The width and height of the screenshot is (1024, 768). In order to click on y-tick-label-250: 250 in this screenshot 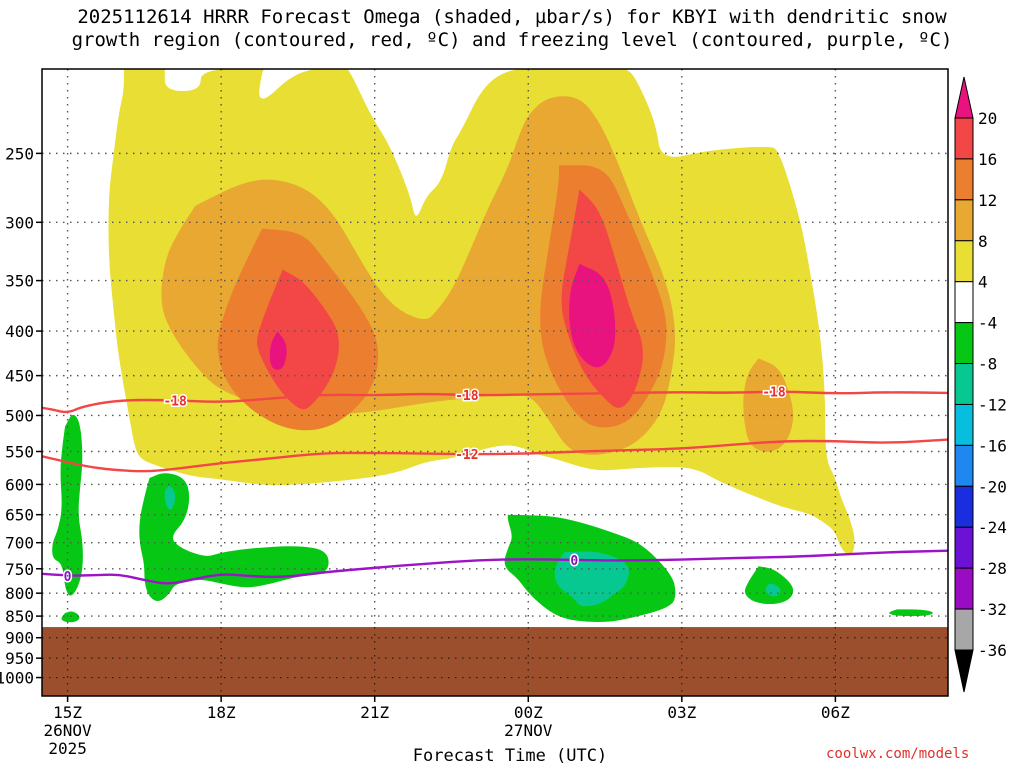, I will do `click(19, 153)`.